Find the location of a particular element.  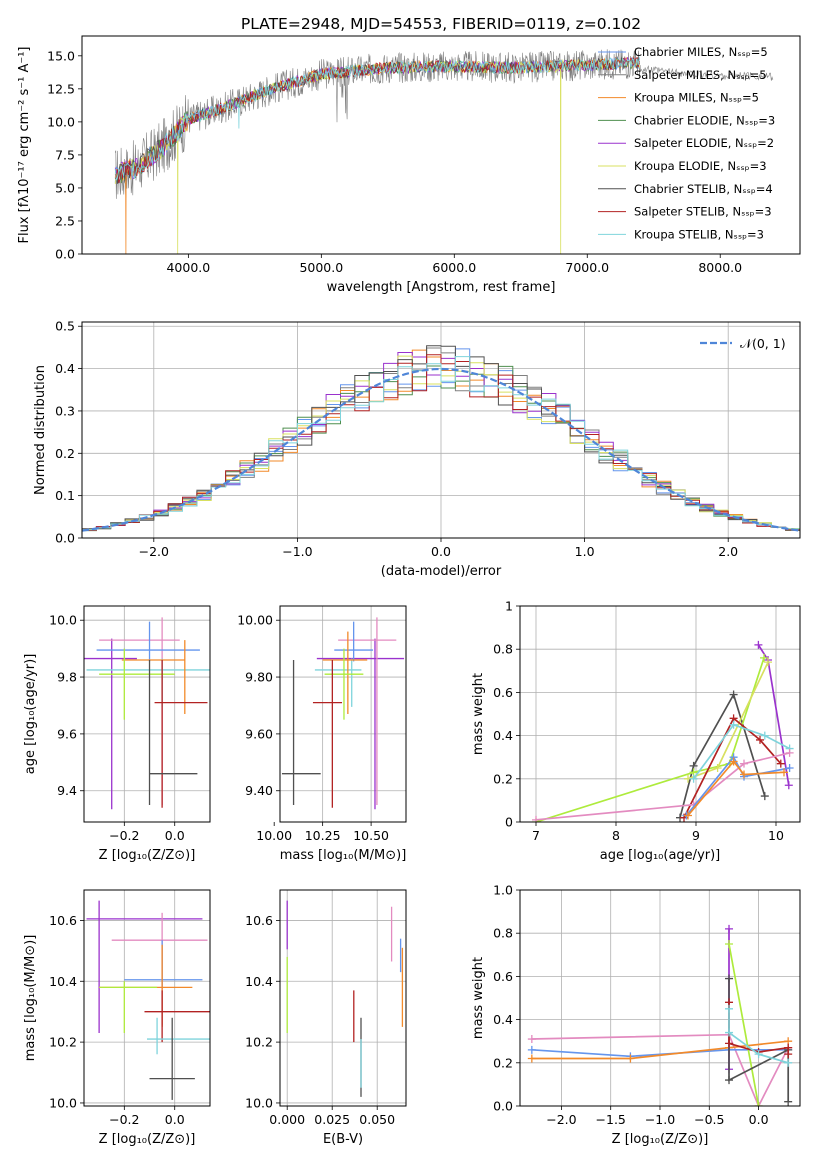

x-tick-label: 8000.0 is located at coordinates (720, 267).